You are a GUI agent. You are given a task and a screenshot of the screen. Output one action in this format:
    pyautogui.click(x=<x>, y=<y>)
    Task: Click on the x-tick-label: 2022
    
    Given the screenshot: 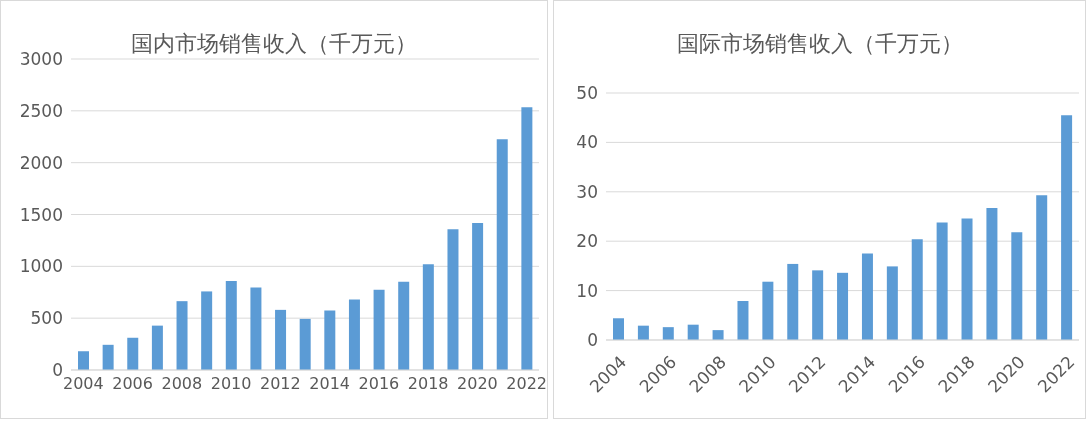 What is the action you would take?
    pyautogui.click(x=527, y=384)
    